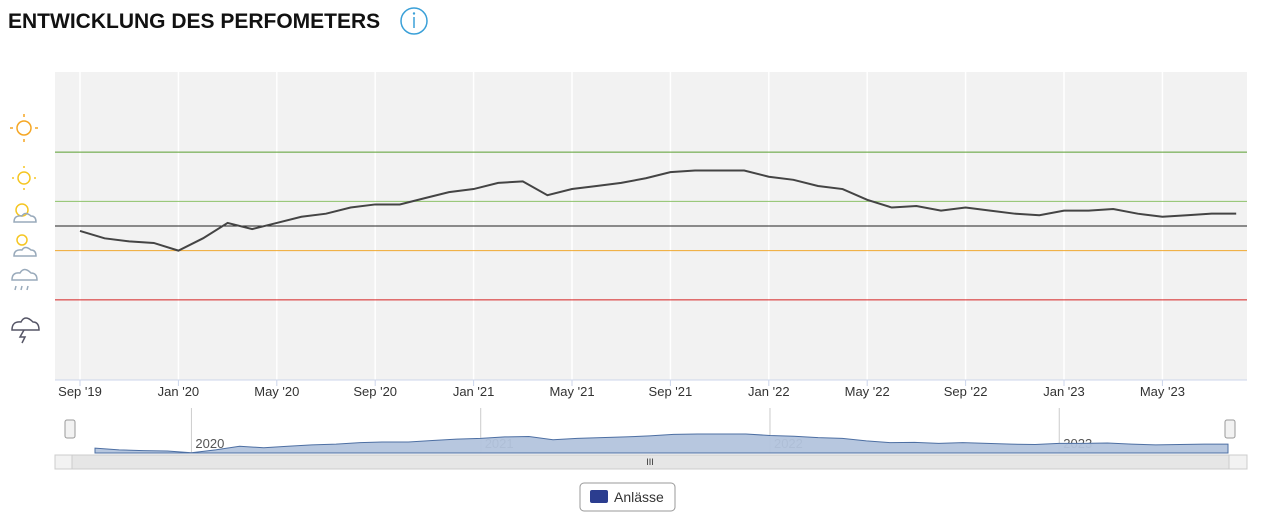  I want to click on x-tick-label: Jan '20, so click(179, 391).